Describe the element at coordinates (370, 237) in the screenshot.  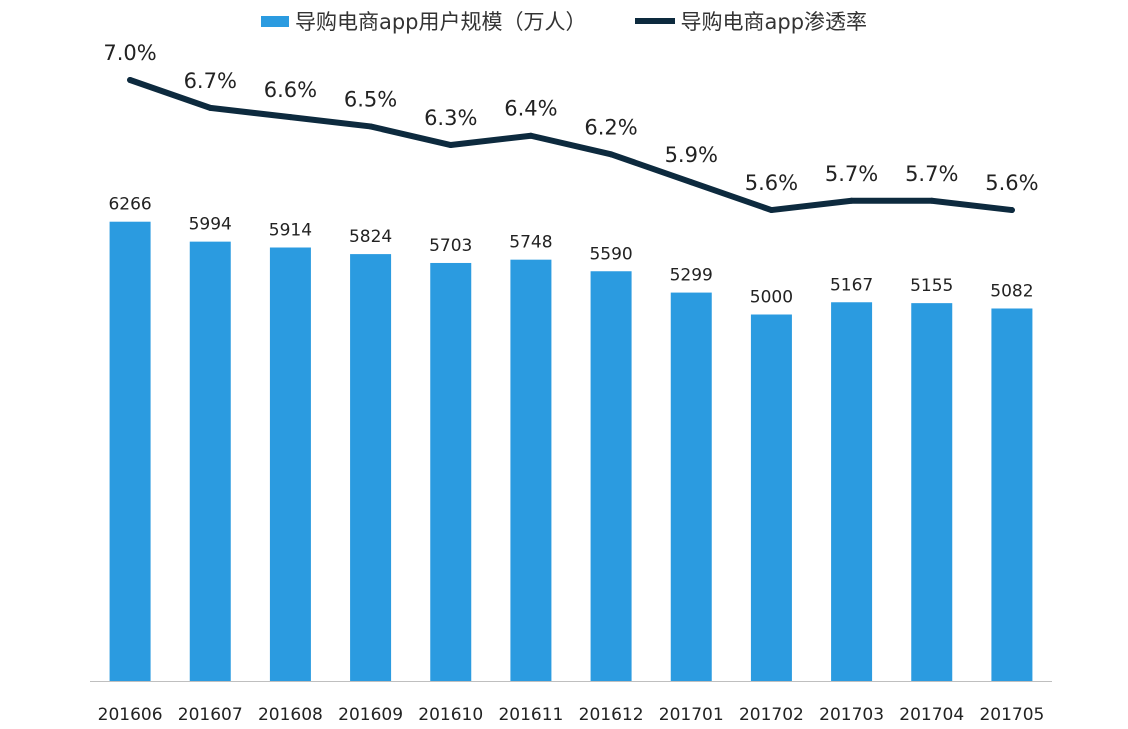
I see `bar-data-label: 5824` at that location.